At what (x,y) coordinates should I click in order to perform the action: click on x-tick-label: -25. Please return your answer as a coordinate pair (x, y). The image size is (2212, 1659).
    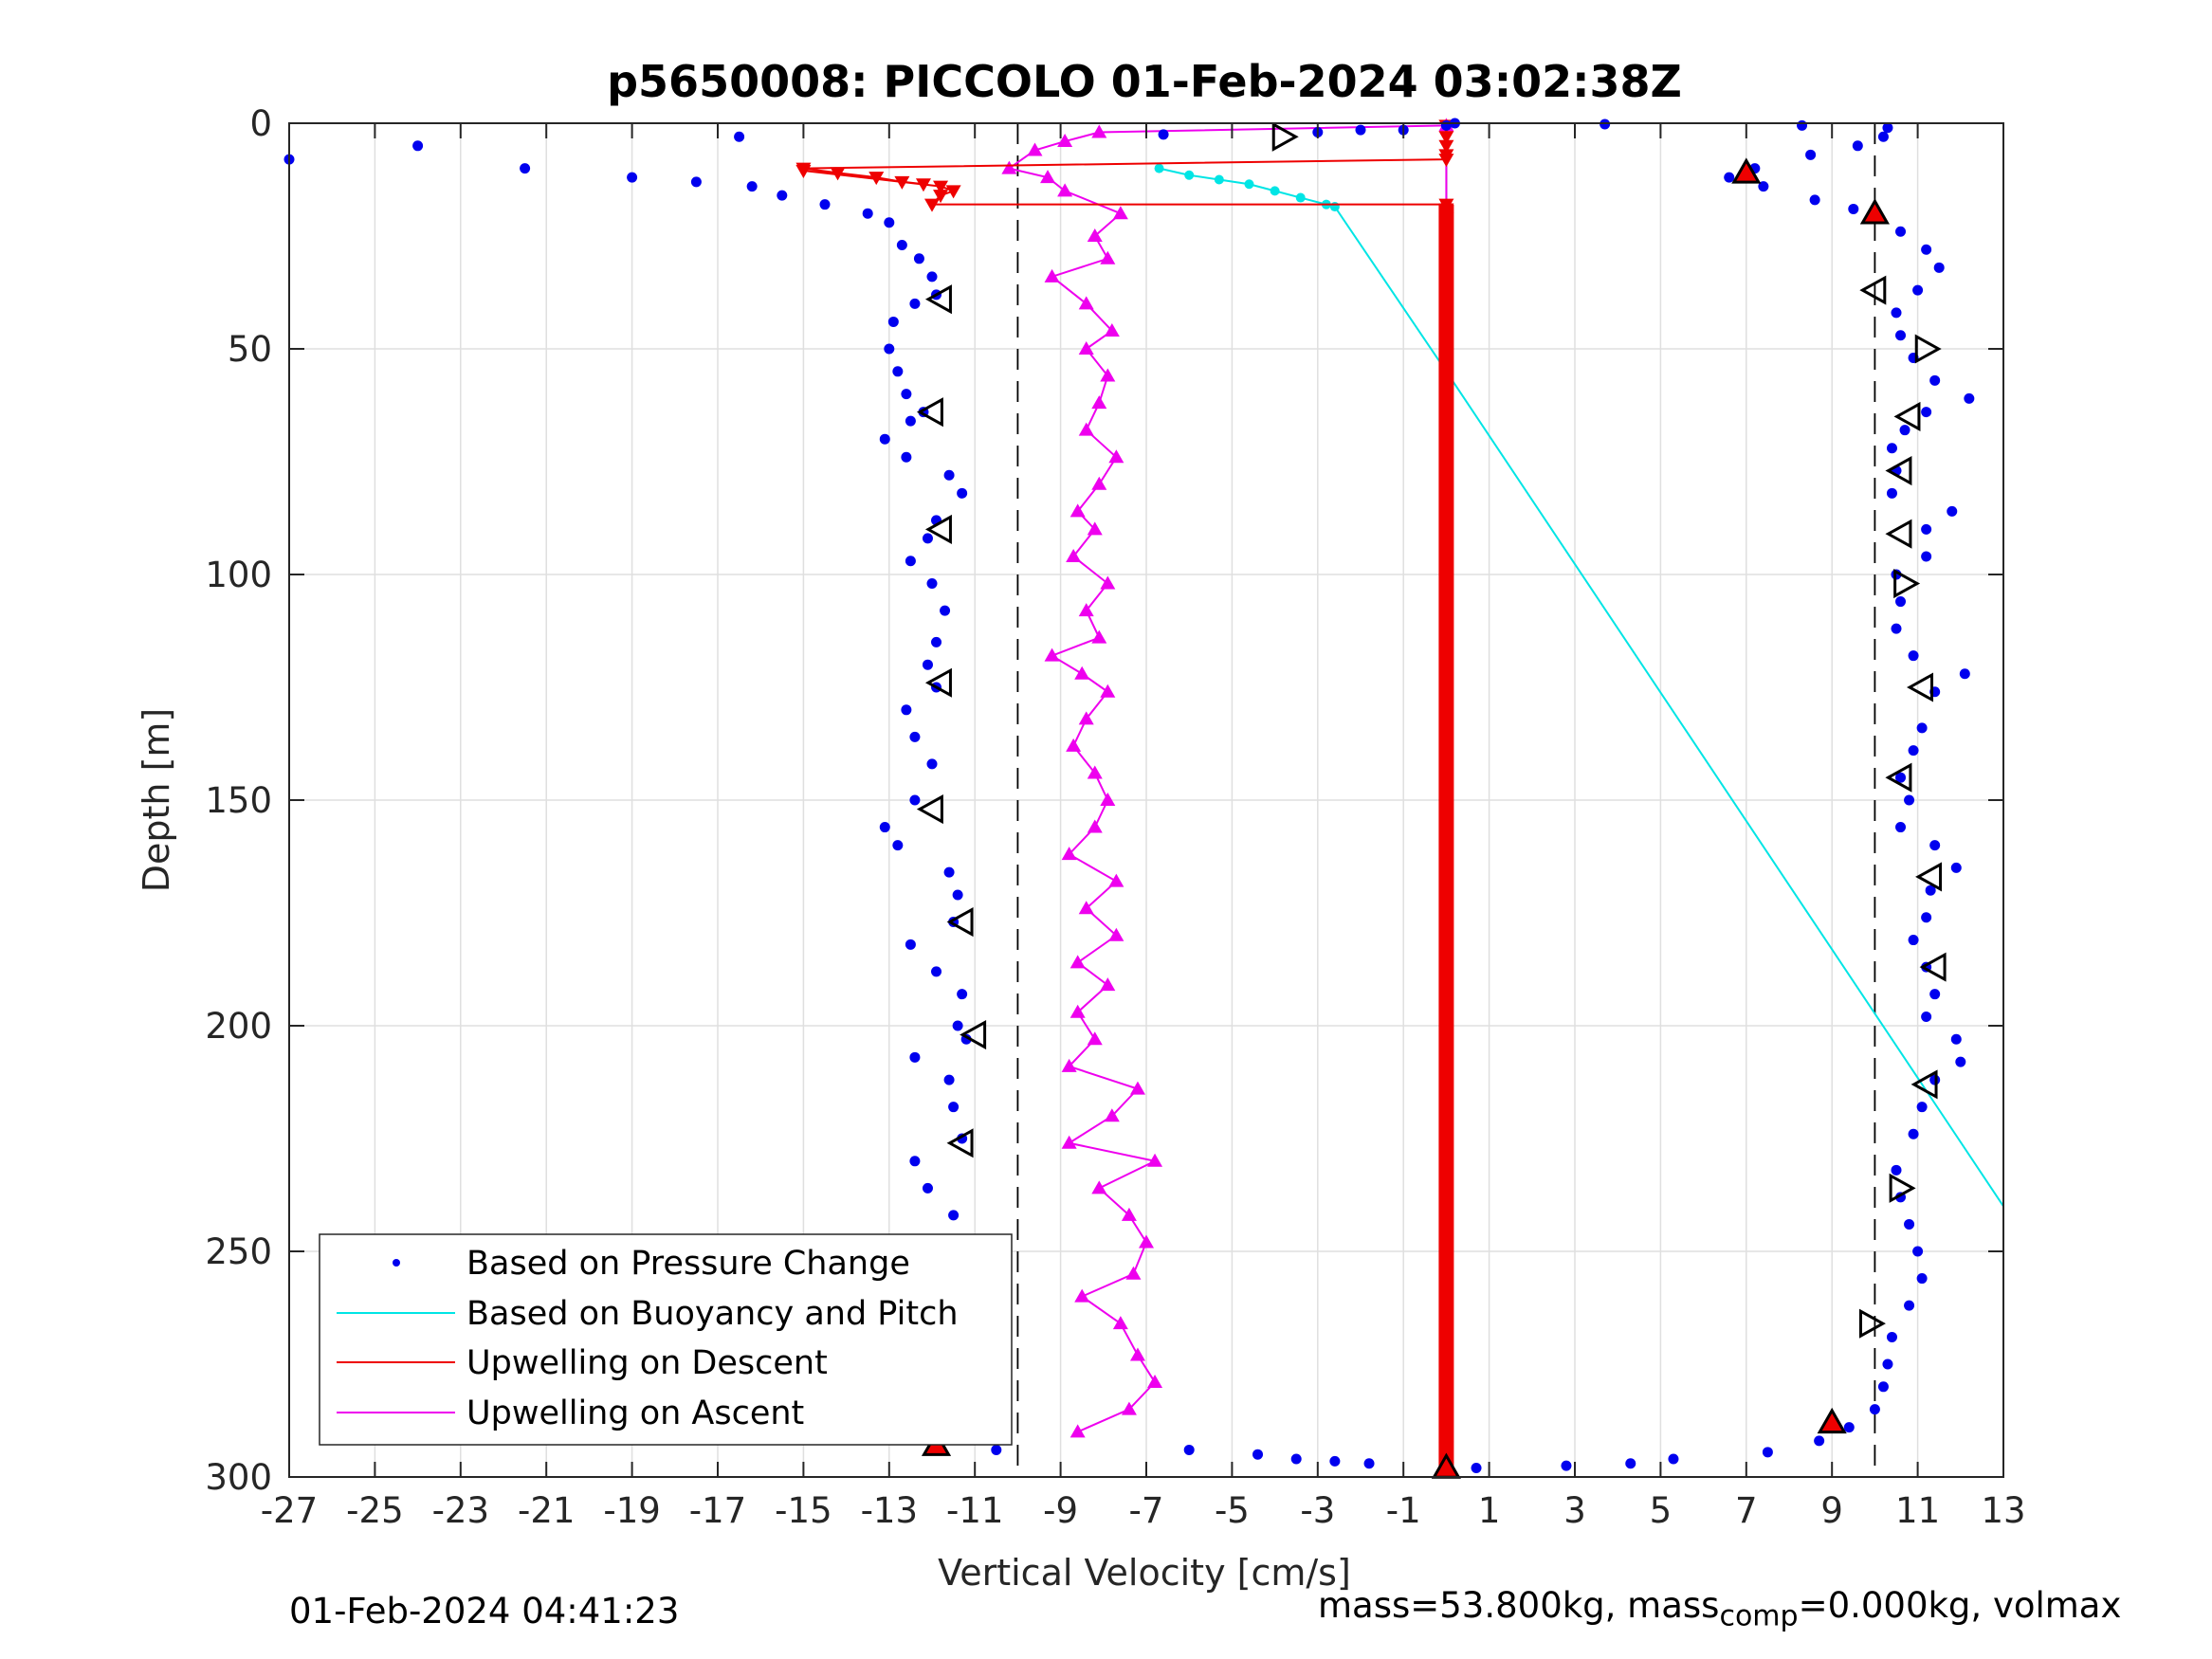
    Looking at the image, I should click on (374, 1510).